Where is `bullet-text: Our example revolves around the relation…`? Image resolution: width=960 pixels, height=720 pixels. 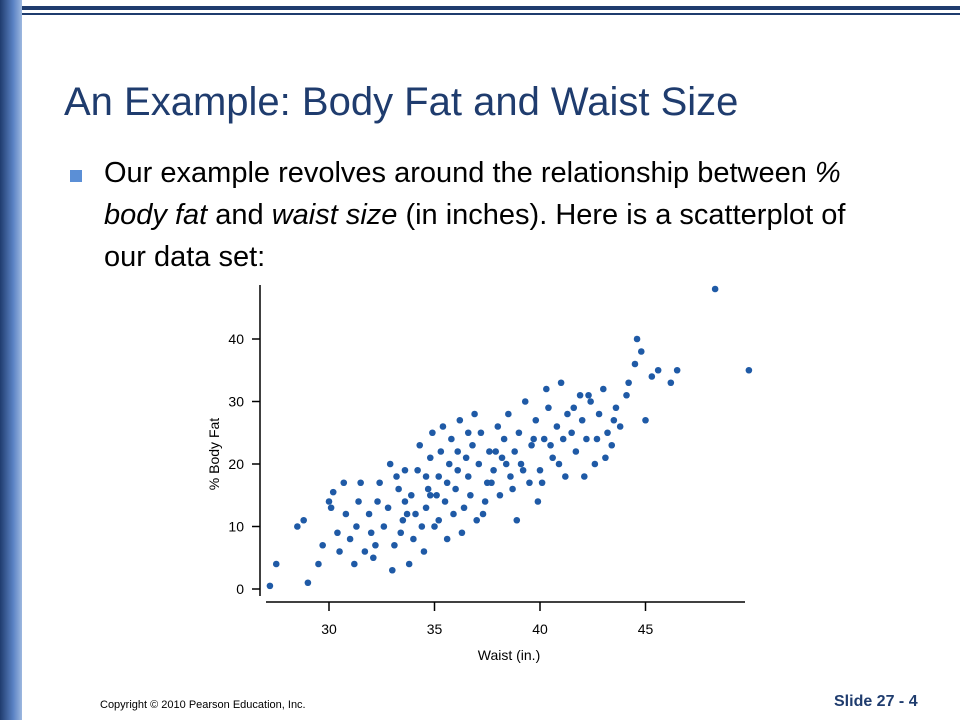
bullet-text: Our example revolves around the relation… is located at coordinates (494, 215).